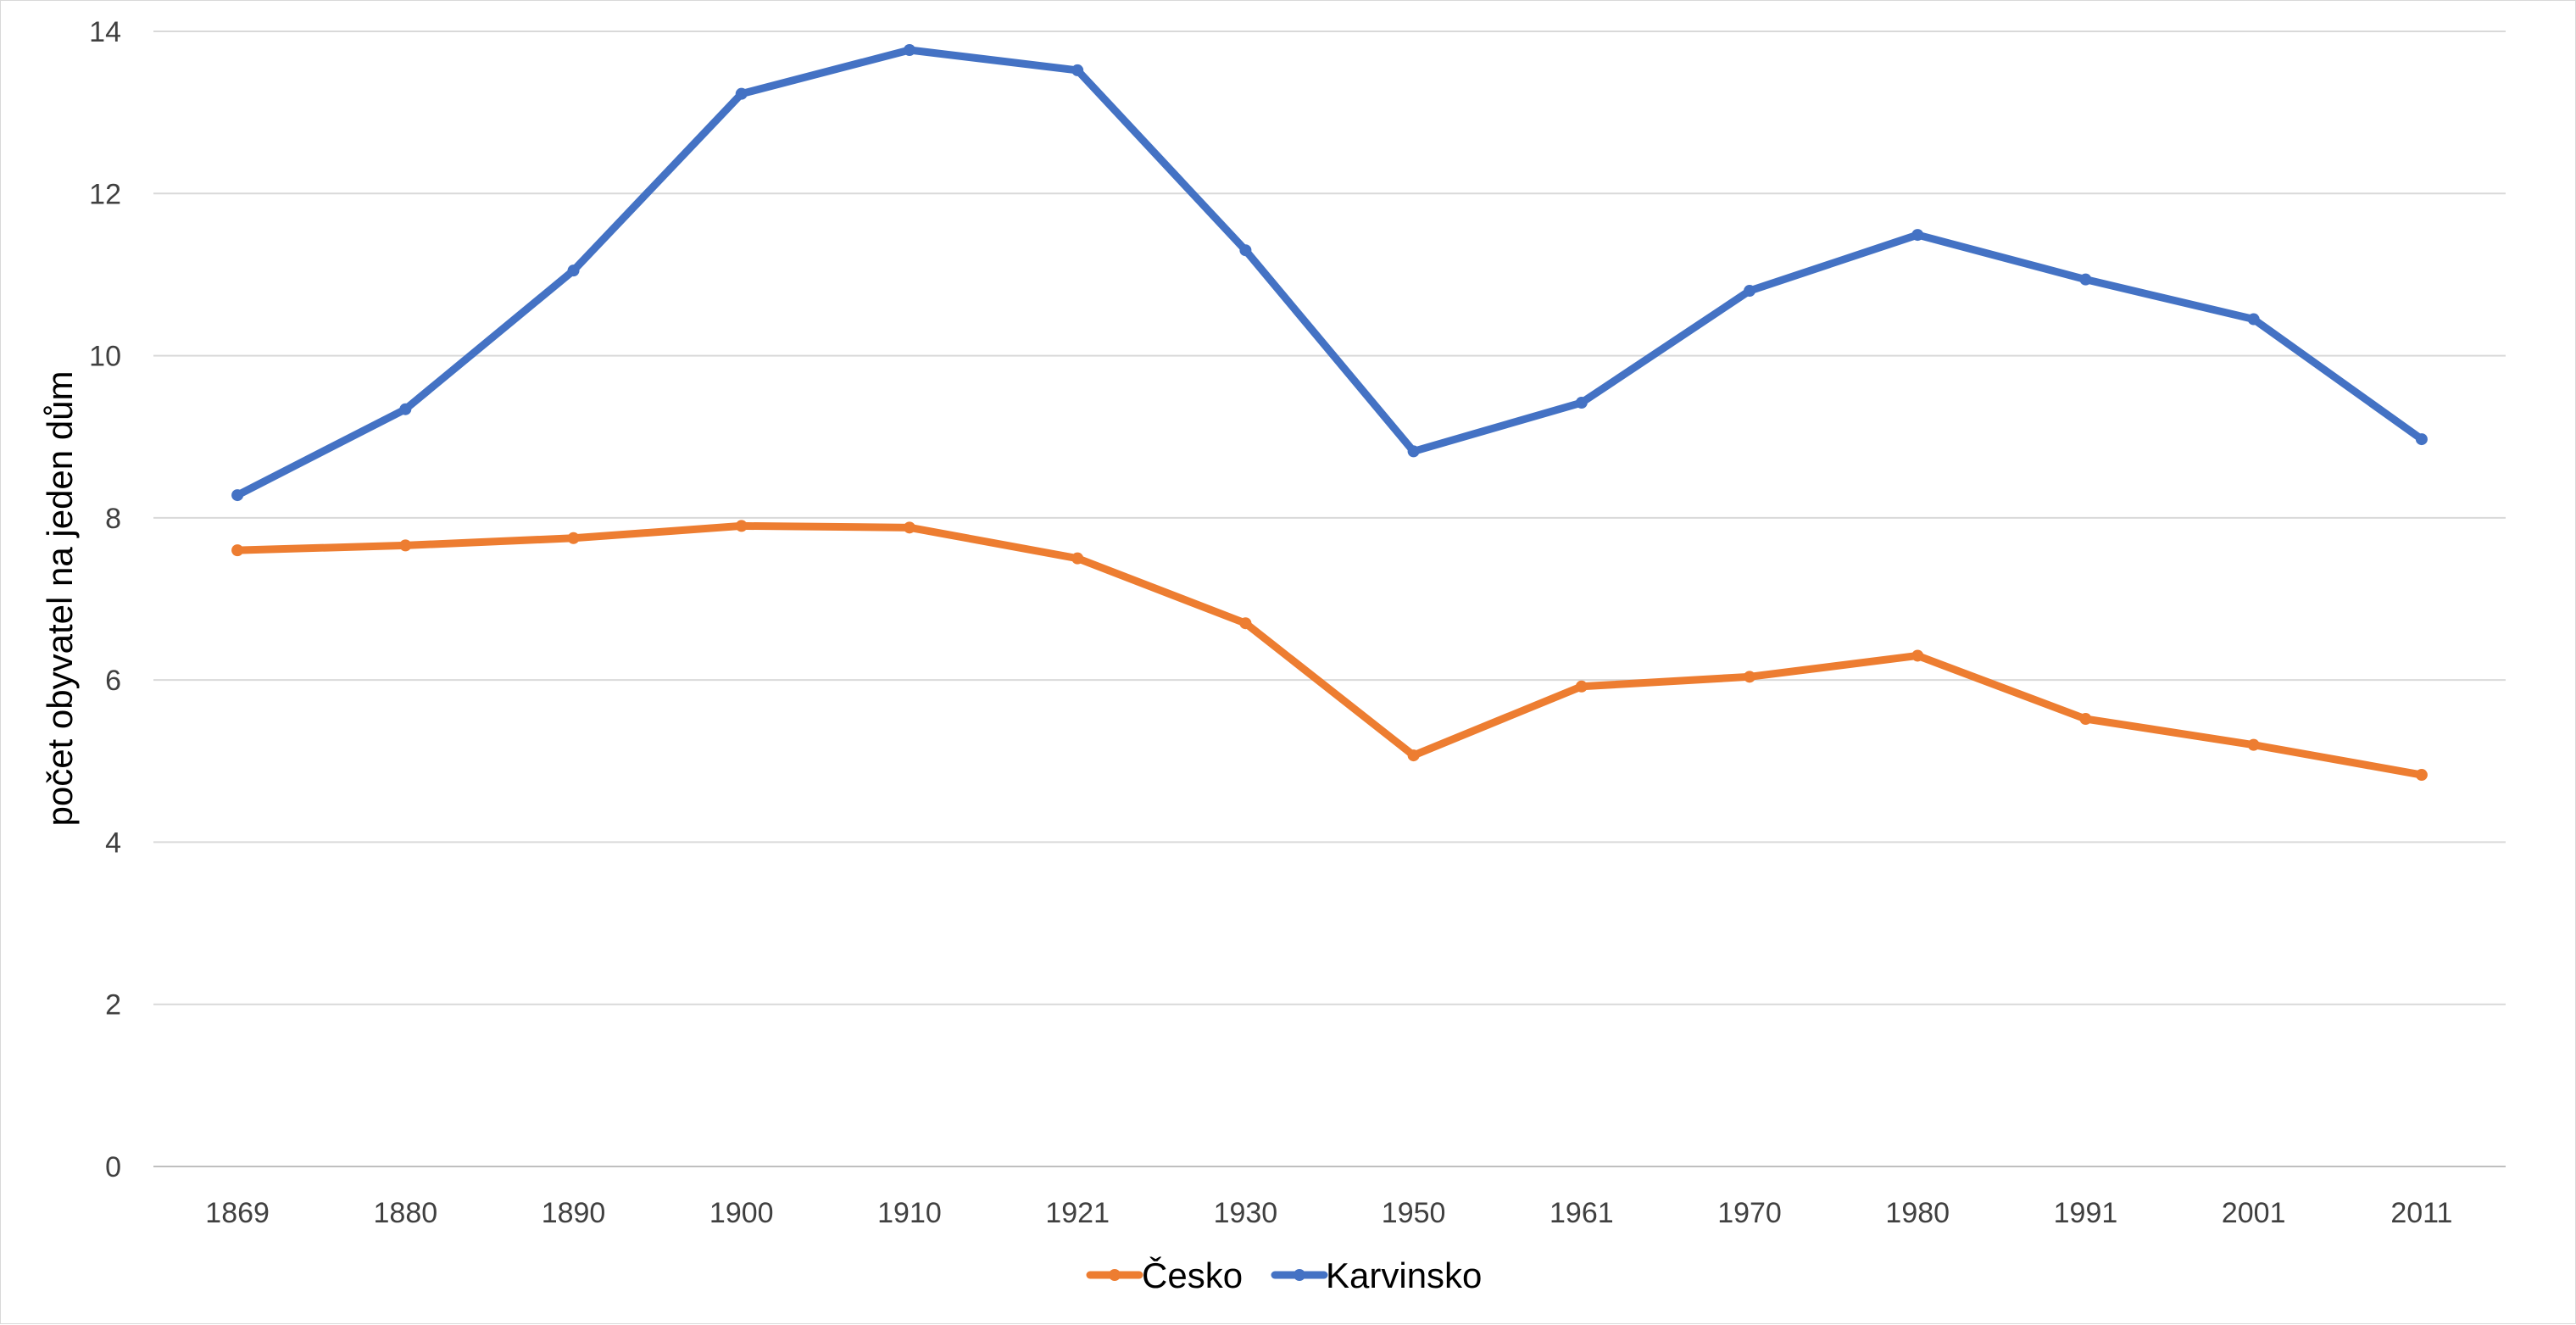  I want to click on legend-item: Česko, so click(1164, 1275).